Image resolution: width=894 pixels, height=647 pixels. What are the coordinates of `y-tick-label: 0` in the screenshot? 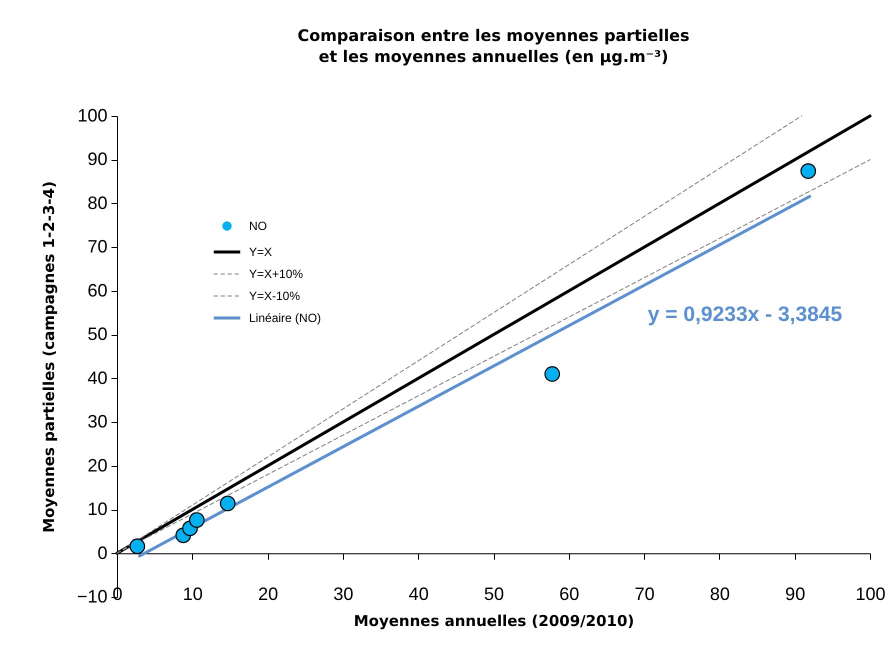 It's located at (102, 552).